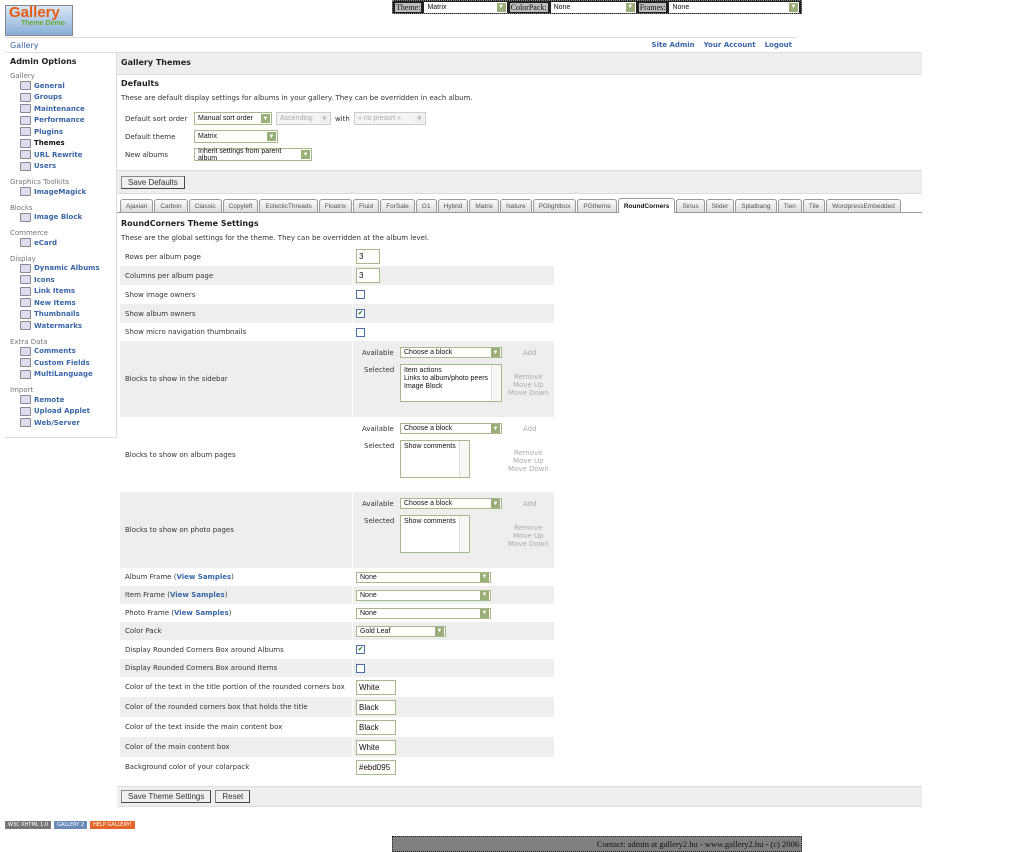  I want to click on sidebar-item-imagemagick: ImageMagick, so click(63, 192).